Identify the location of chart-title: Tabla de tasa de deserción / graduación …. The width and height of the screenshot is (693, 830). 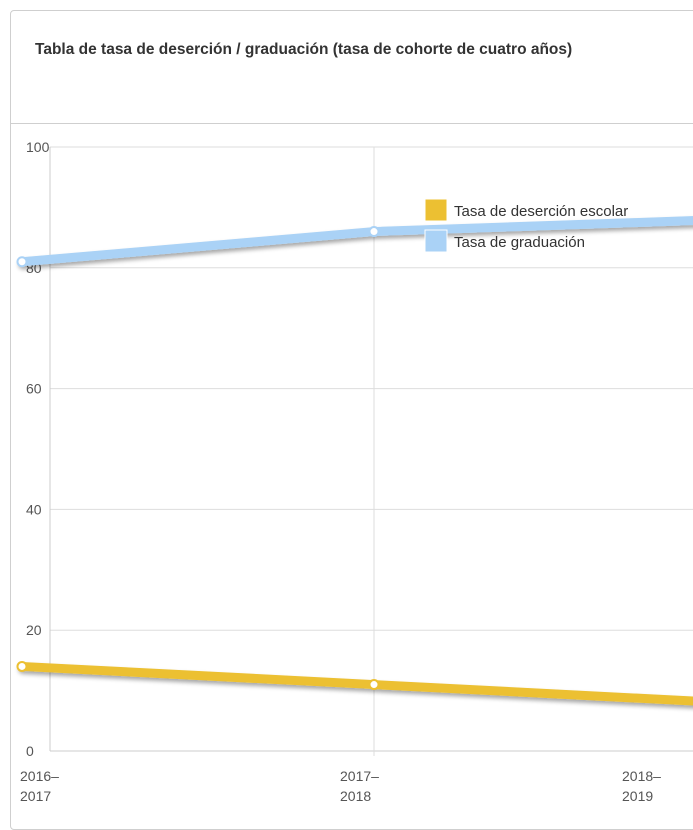
(304, 49).